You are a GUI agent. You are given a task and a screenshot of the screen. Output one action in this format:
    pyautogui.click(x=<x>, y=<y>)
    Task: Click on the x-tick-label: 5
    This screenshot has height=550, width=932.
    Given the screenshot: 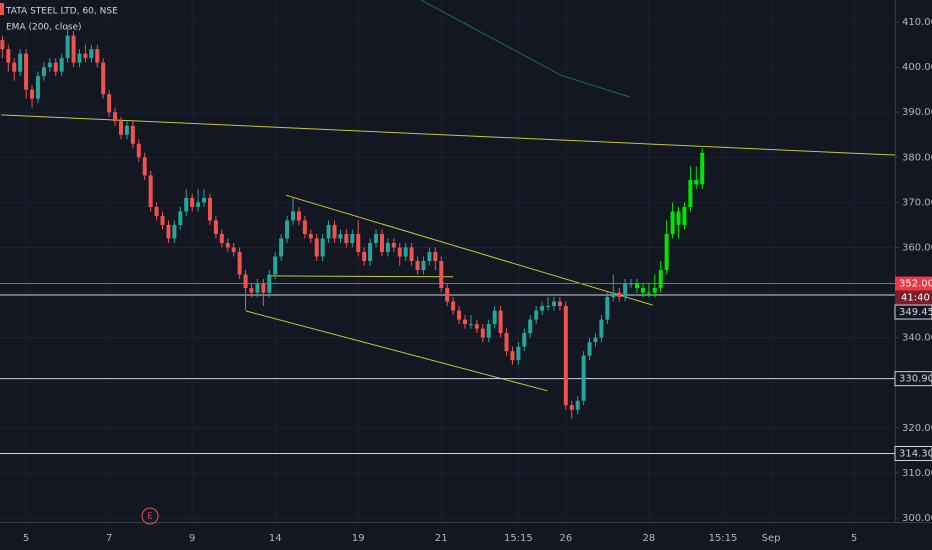 What is the action you would take?
    pyautogui.click(x=26, y=538)
    